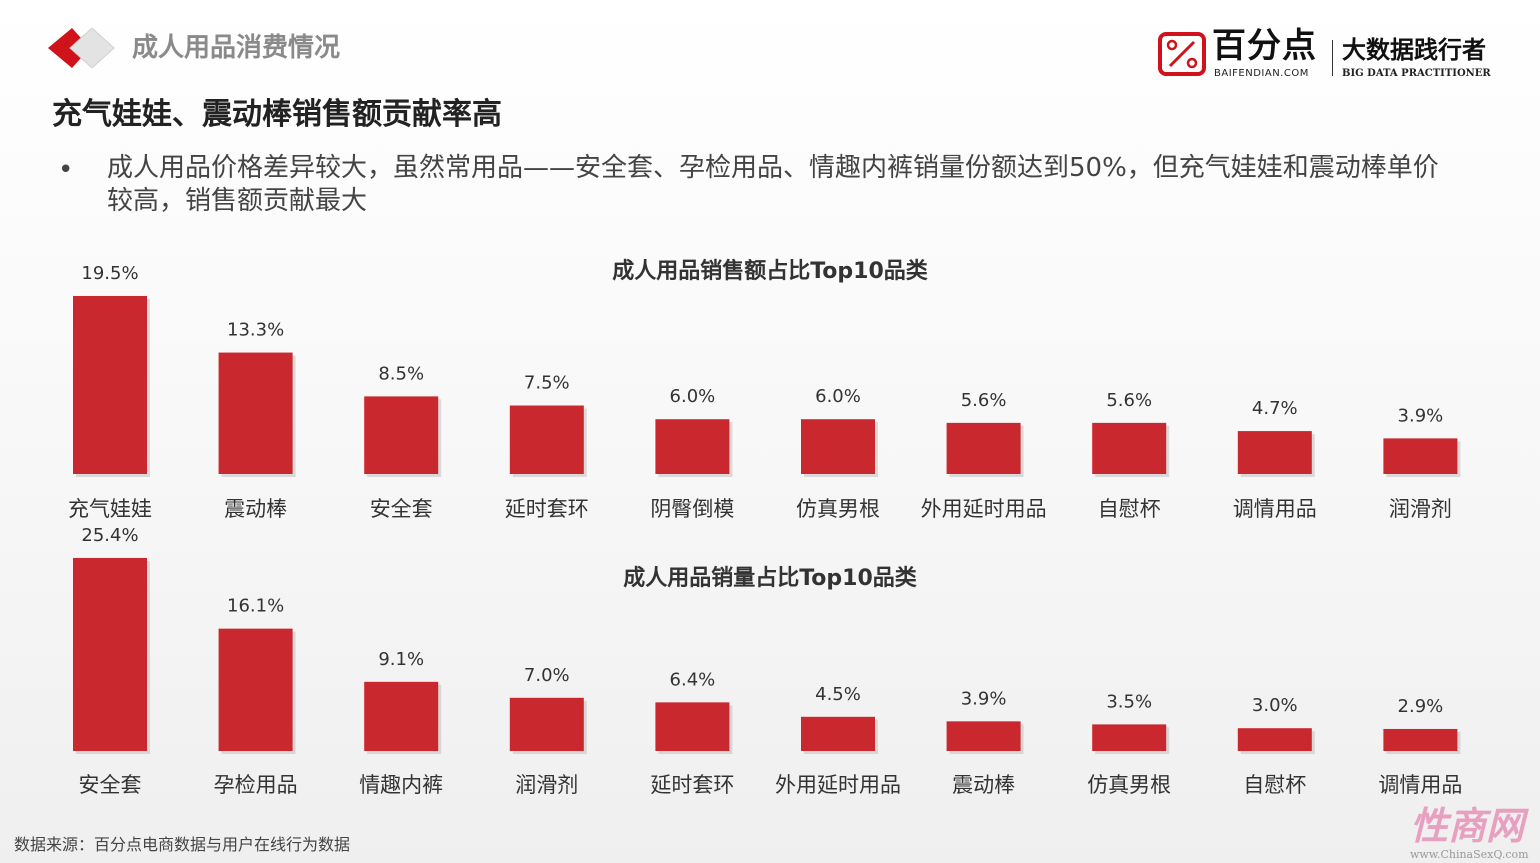 The height and width of the screenshot is (863, 1540). I want to click on data-label: 4.5%, so click(838, 694).